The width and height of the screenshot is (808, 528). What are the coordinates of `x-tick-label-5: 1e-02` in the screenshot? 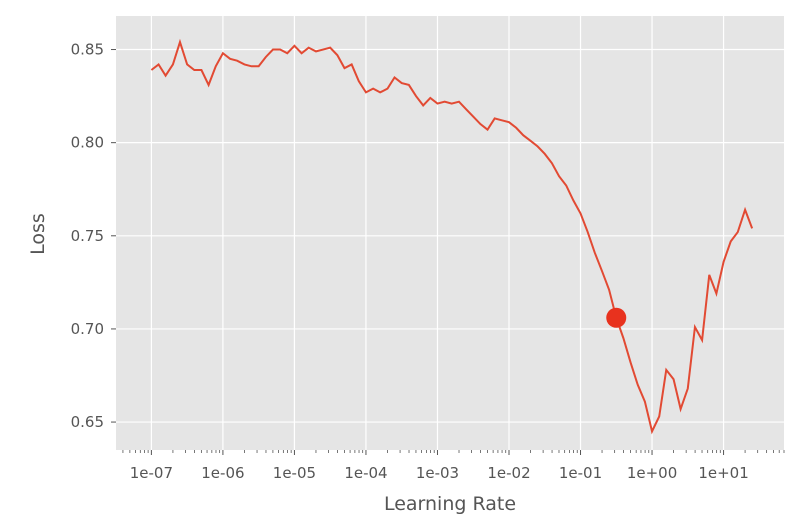 It's located at (508, 473).